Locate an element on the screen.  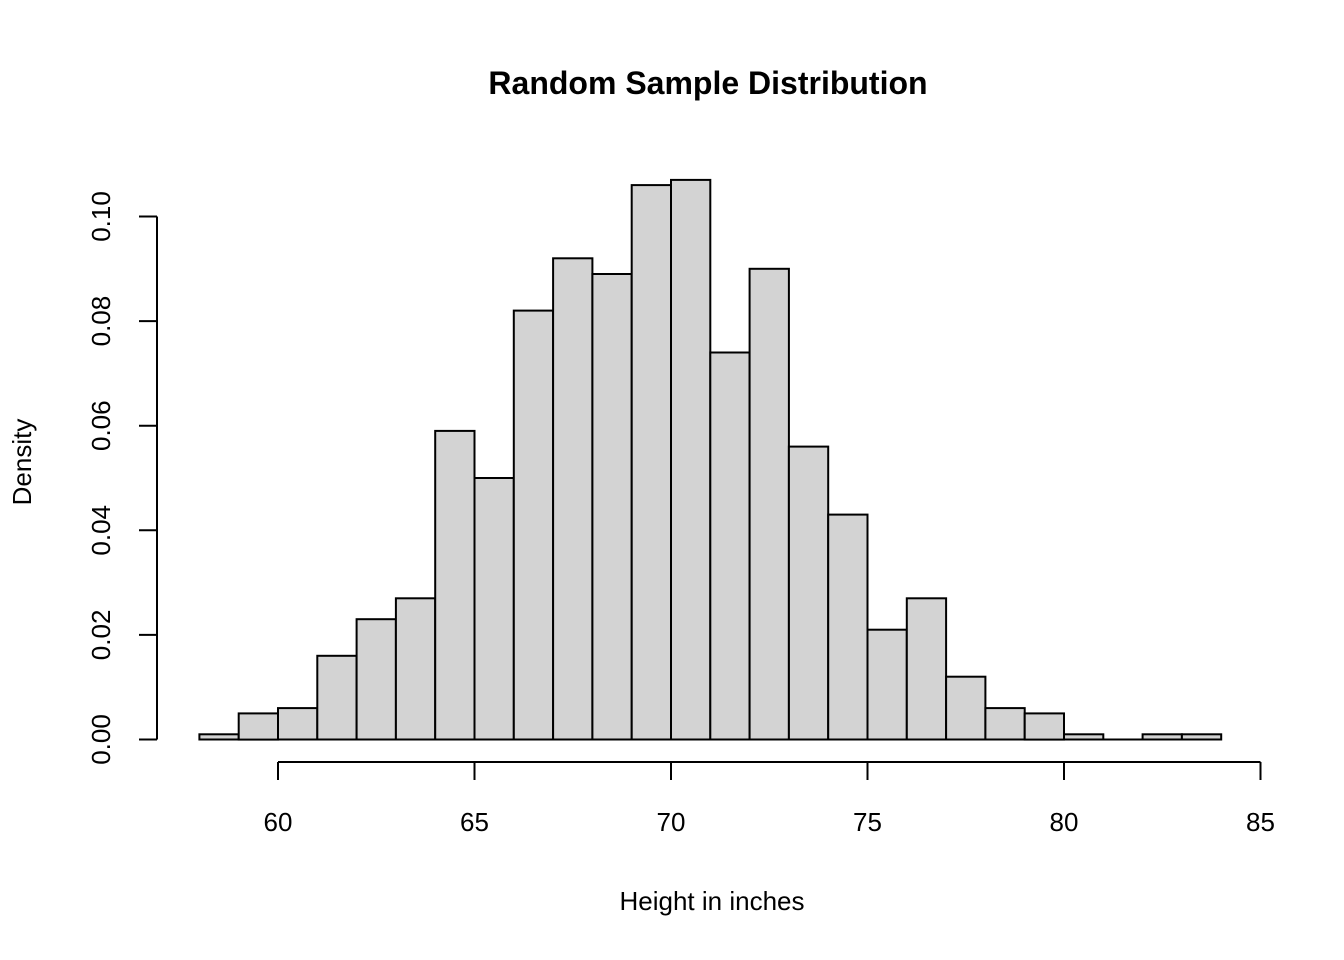
x-tick-label: 85 is located at coordinates (1260, 822).